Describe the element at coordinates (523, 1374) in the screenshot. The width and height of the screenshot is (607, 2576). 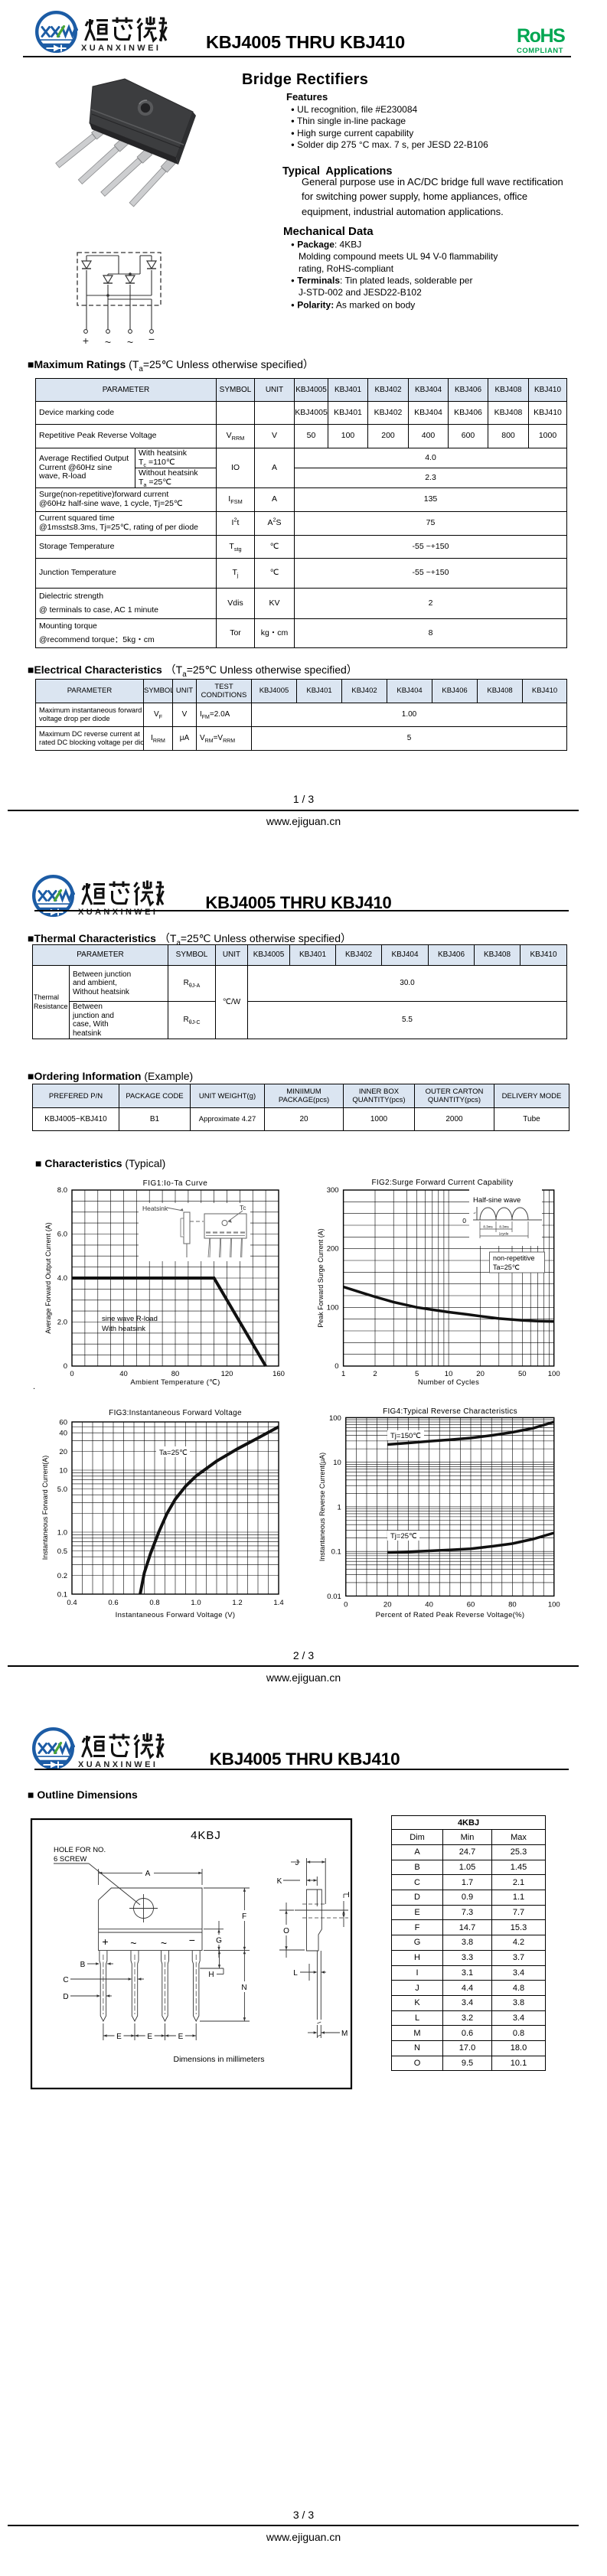
I see `svg-text: 50` at that location.